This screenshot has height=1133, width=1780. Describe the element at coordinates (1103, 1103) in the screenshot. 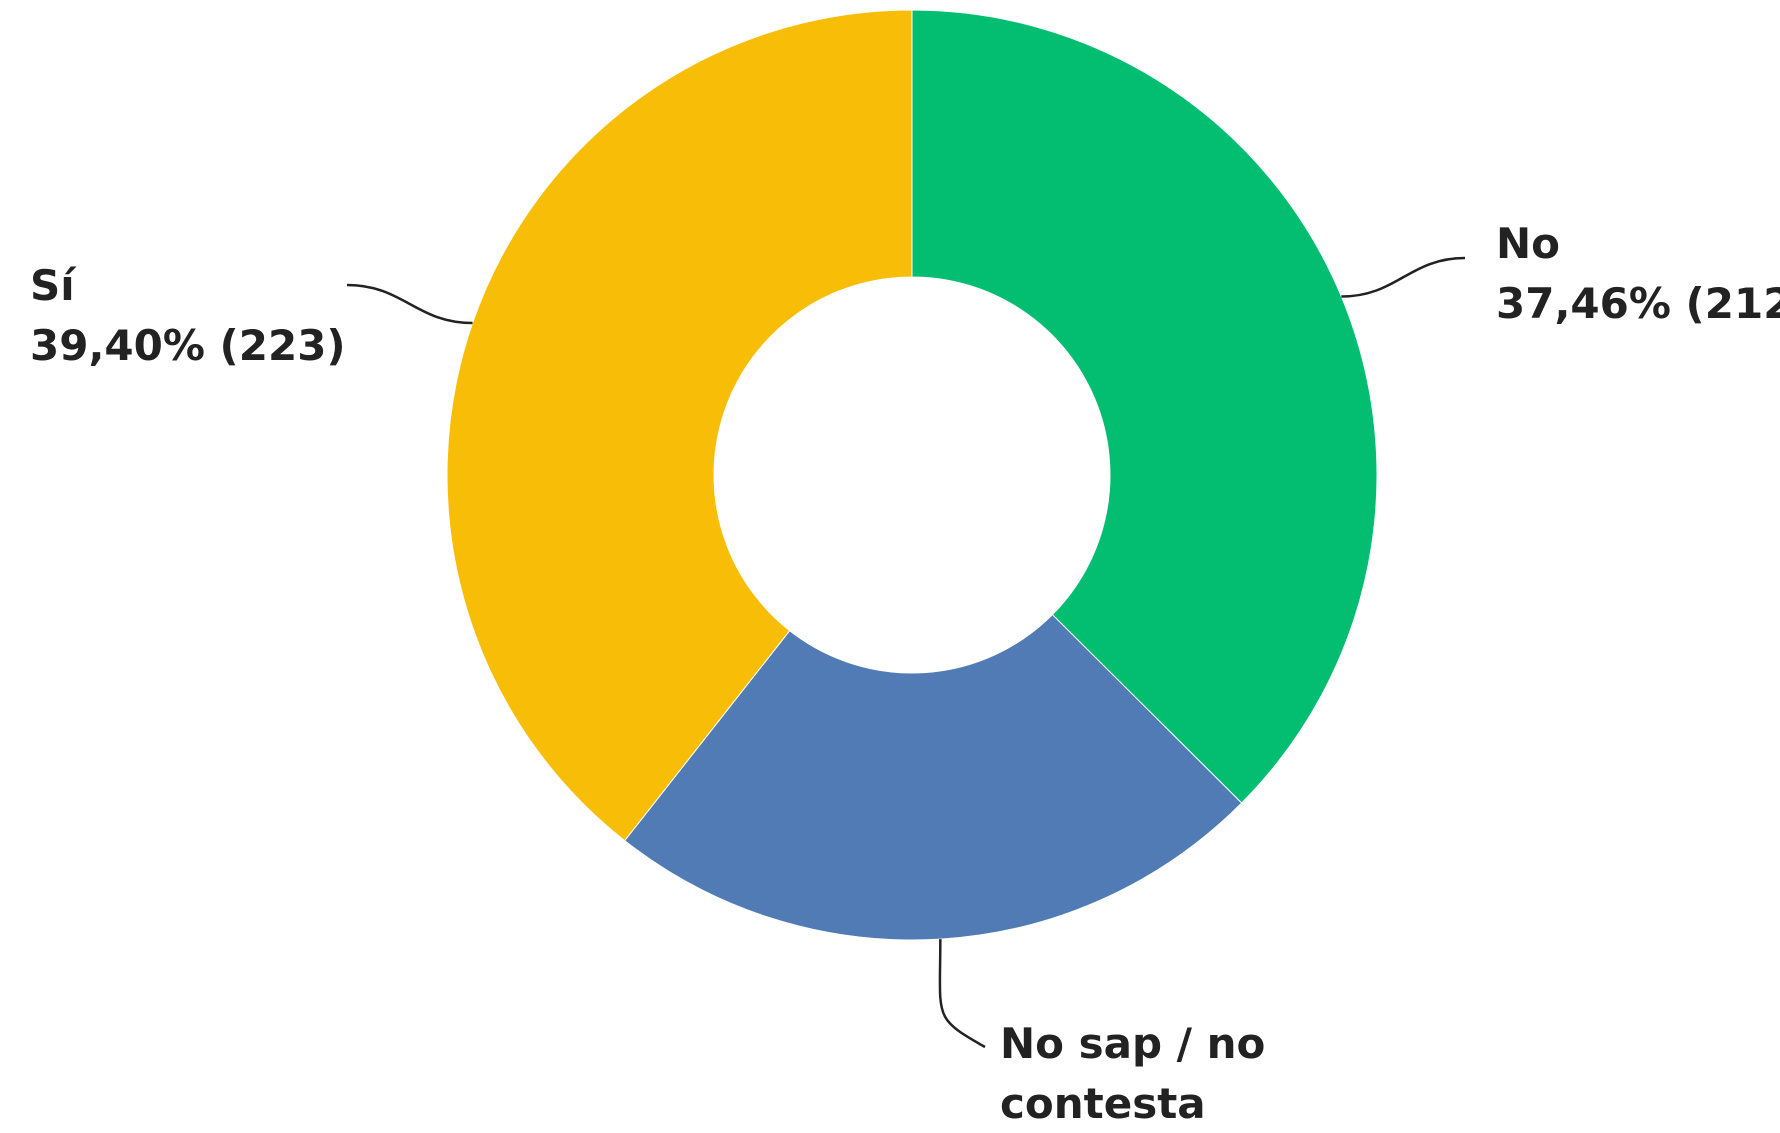

I see `slice-label-line: contesta` at that location.